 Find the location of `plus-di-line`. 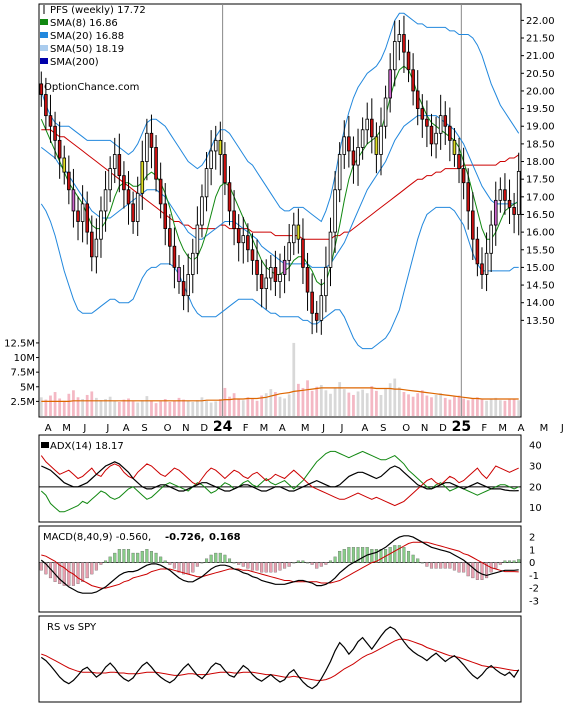

plus-di-line is located at coordinates (279, 481).